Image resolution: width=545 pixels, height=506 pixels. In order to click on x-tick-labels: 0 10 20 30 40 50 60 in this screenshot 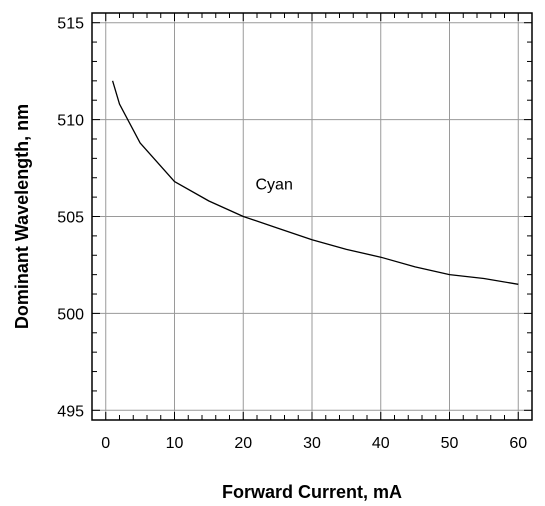, I will do `click(314, 443)`.